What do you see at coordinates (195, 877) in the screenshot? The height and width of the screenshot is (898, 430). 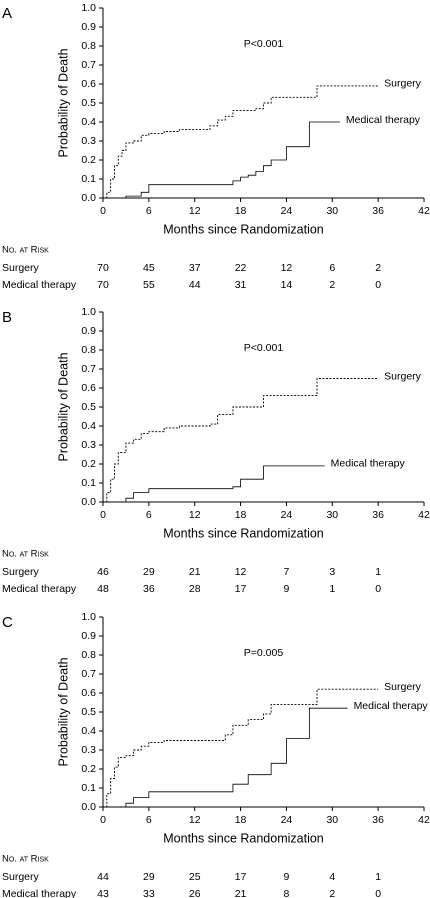 I see `risk-count: 25` at bounding box center [195, 877].